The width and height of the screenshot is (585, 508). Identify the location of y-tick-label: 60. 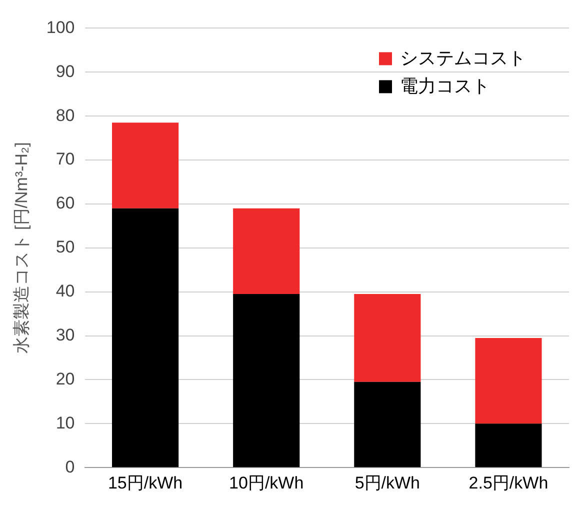
(65, 203).